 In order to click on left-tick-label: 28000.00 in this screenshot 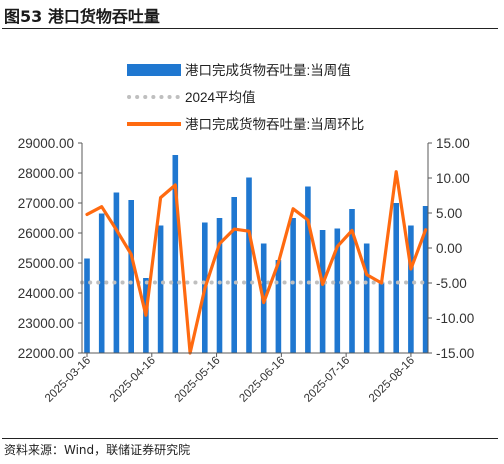, I will do `click(46, 173)`.